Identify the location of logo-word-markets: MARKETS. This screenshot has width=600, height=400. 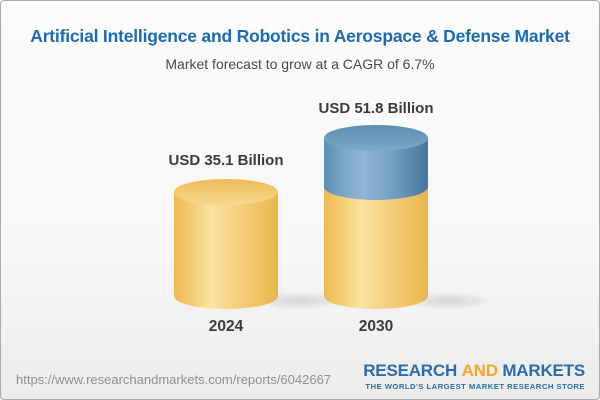
(543, 370).